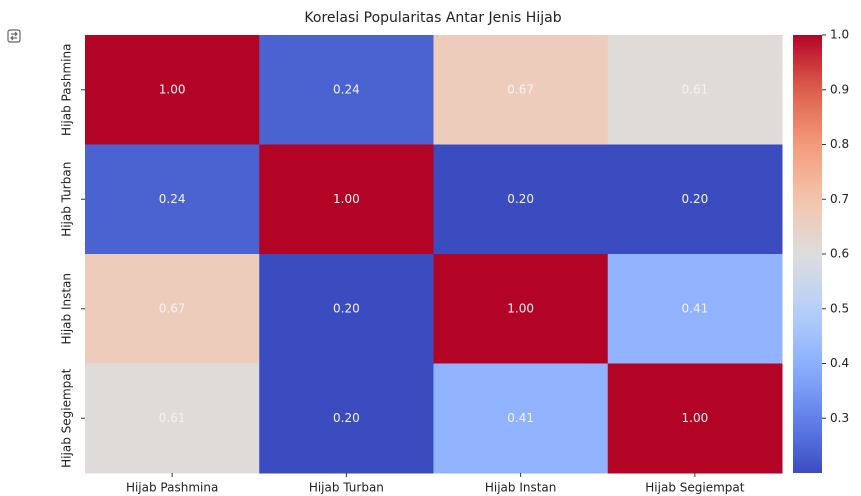 Image resolution: width=861 pixels, height=496 pixels. Describe the element at coordinates (839, 89) in the screenshot. I see `colorbar-tick-label: 0.9` at that location.